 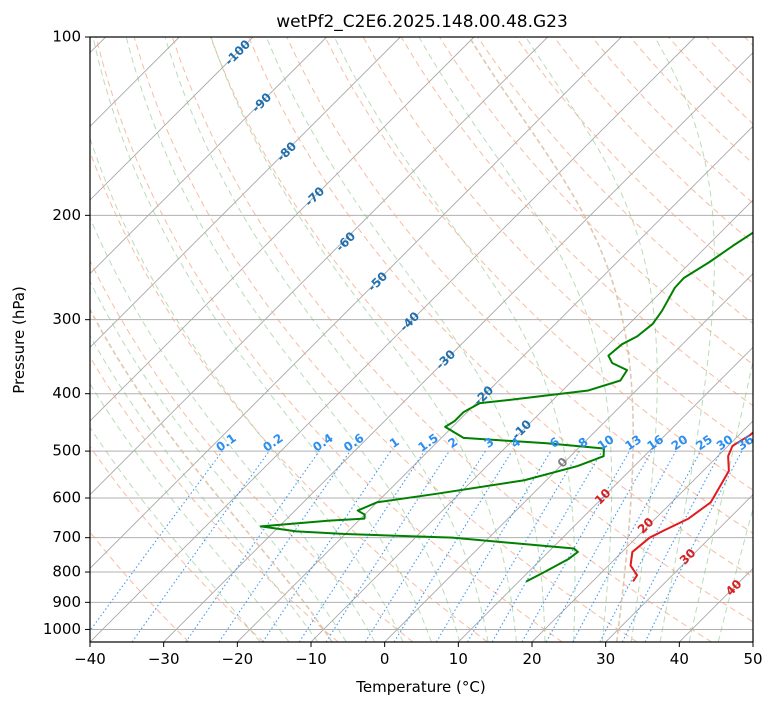 I want to click on y-tick-label: 800, so click(x=66, y=572).